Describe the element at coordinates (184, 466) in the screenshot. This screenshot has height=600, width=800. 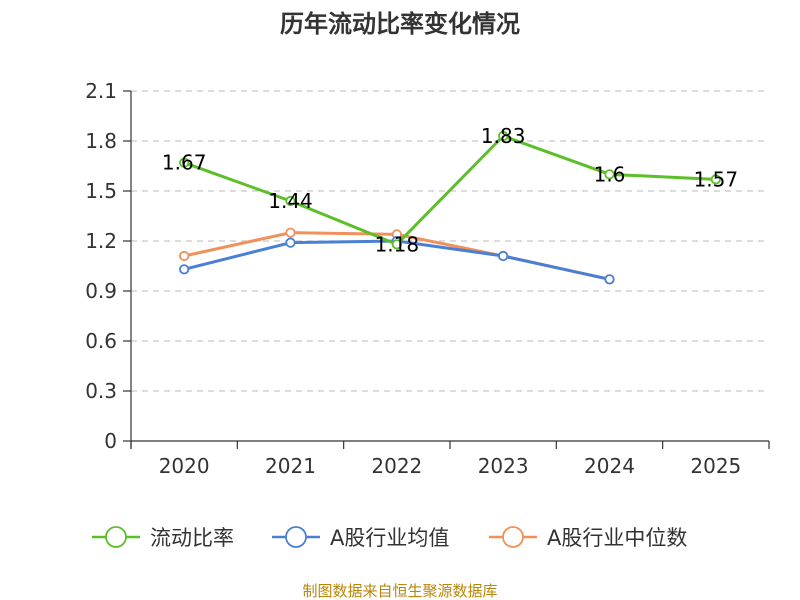
I see `x-tick-label: 2020` at that location.